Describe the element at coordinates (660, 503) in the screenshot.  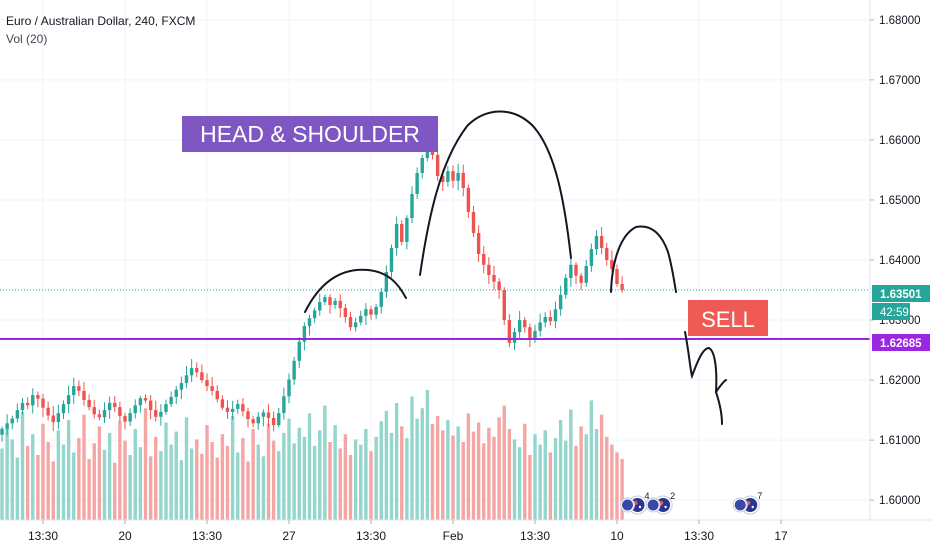
I see `economic-event-marker: 2` at that location.